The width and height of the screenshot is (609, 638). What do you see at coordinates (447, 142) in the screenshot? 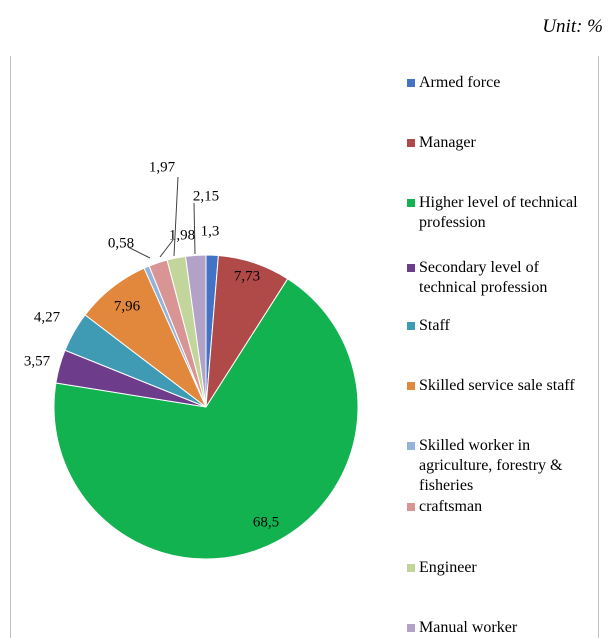
I see `legend-label: Manager` at bounding box center [447, 142].